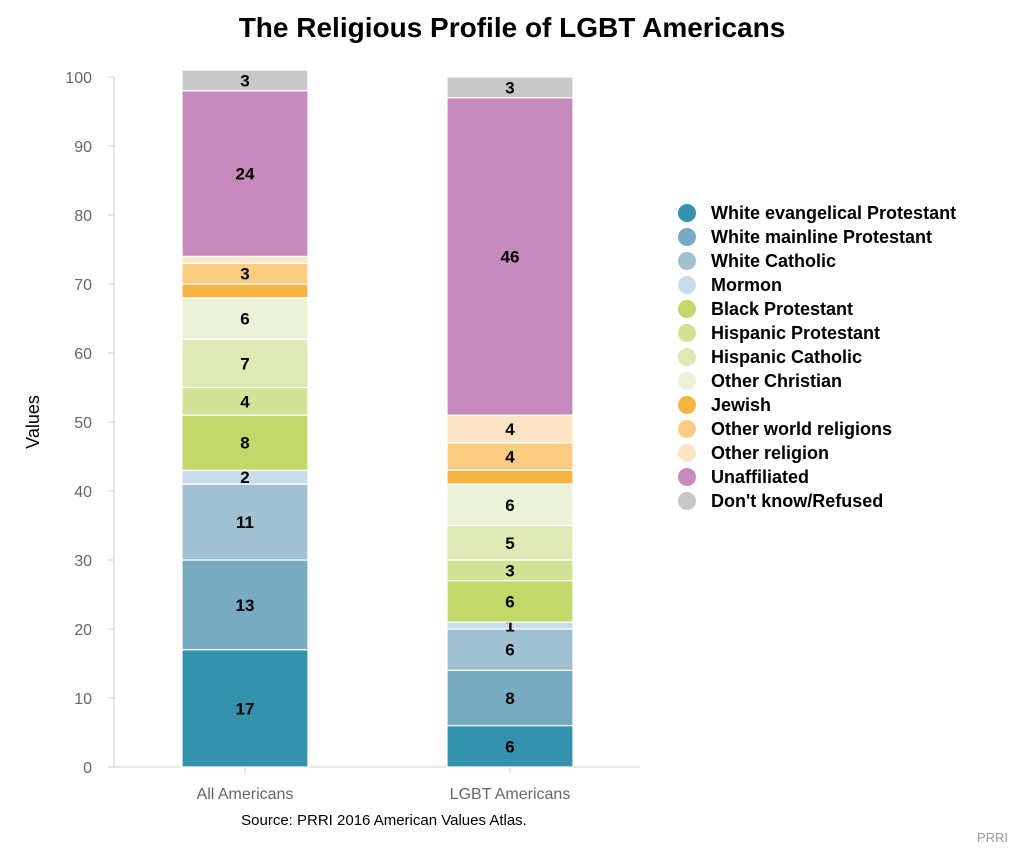 This screenshot has width=1024, height=853. What do you see at coordinates (509, 543) in the screenshot?
I see `data-label: 5` at bounding box center [509, 543].